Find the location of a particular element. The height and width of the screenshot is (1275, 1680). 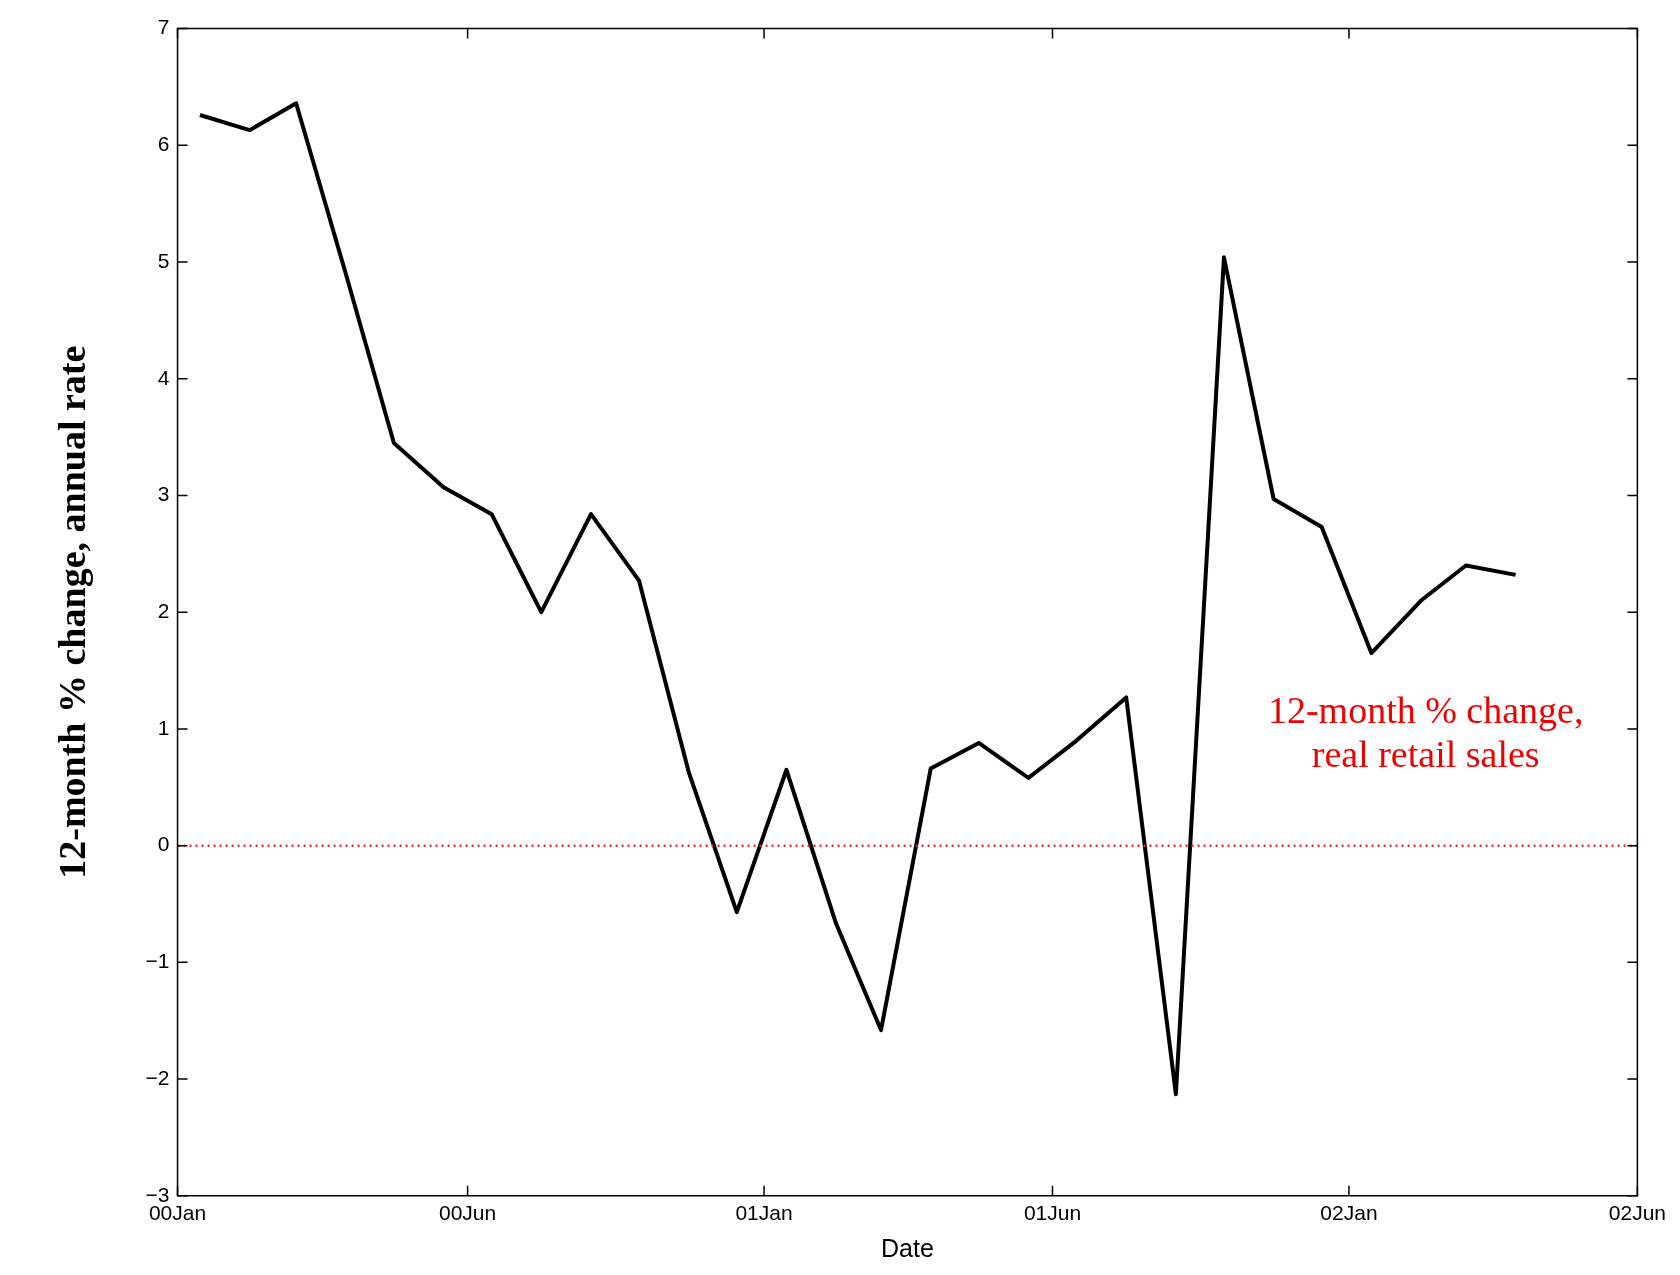

y-tick-label: 0 is located at coordinates (163, 844).